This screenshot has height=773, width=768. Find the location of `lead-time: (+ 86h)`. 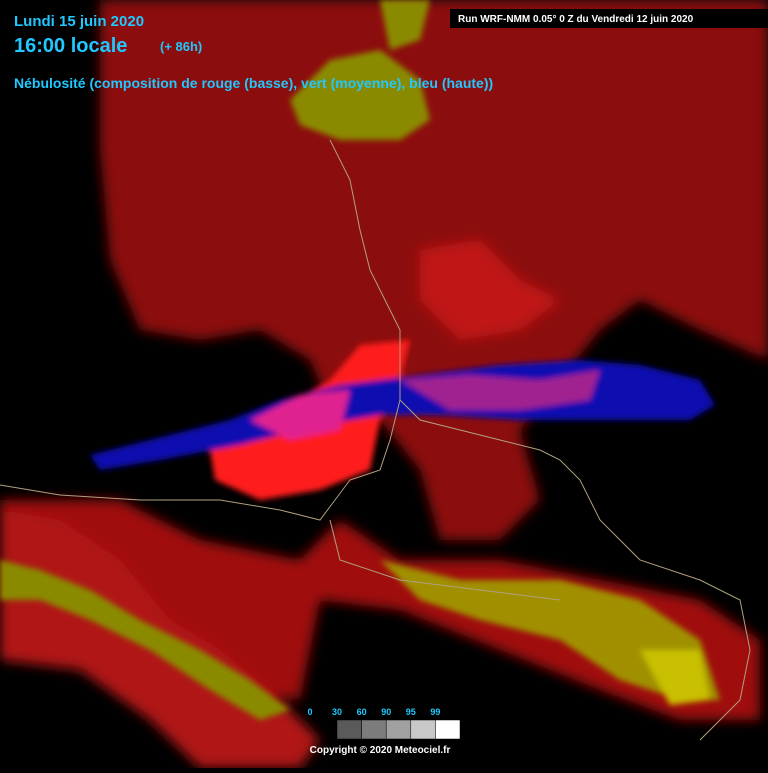

lead-time: (+ 86h) is located at coordinates (181, 46).